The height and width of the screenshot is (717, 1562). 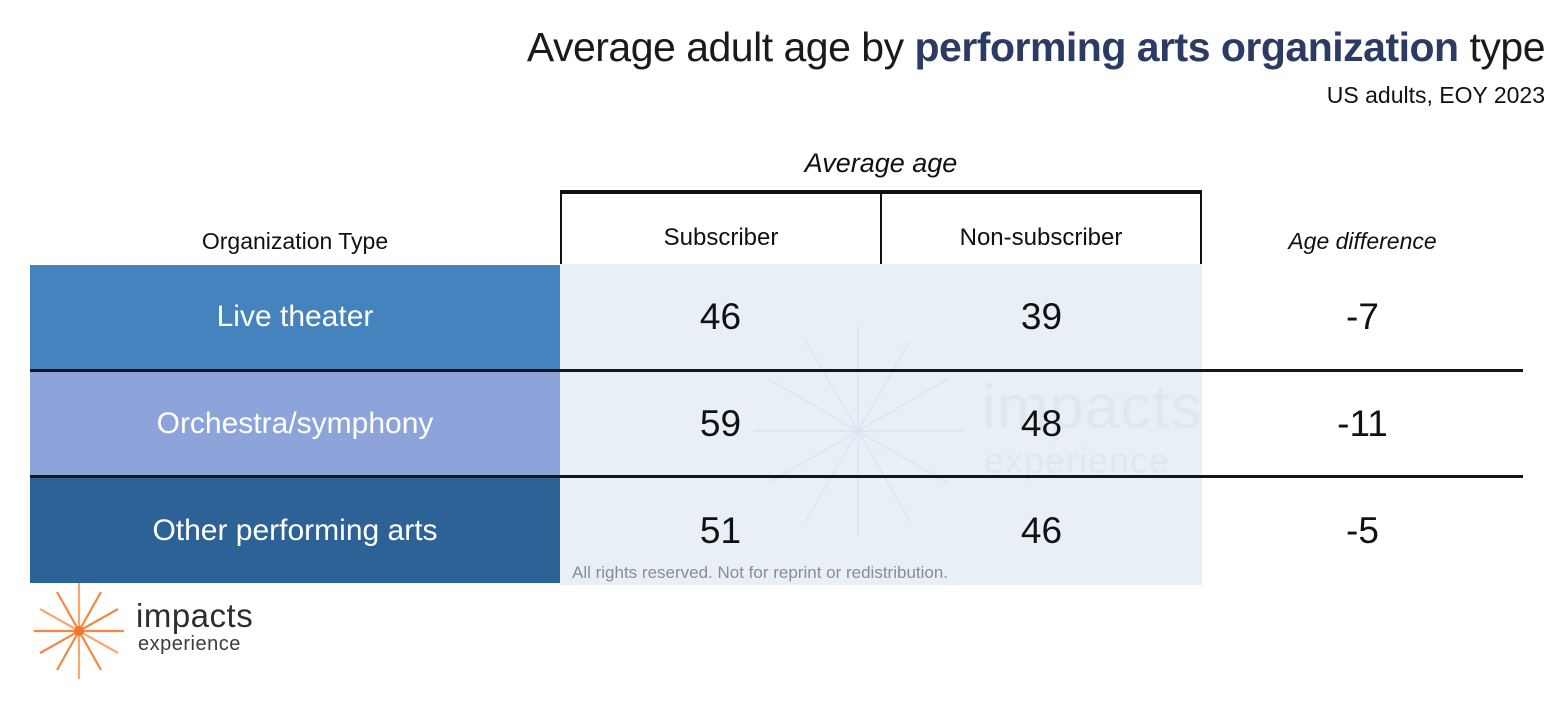 I want to click on cell-non-subscriber-age: 48, so click(x=1041, y=423).